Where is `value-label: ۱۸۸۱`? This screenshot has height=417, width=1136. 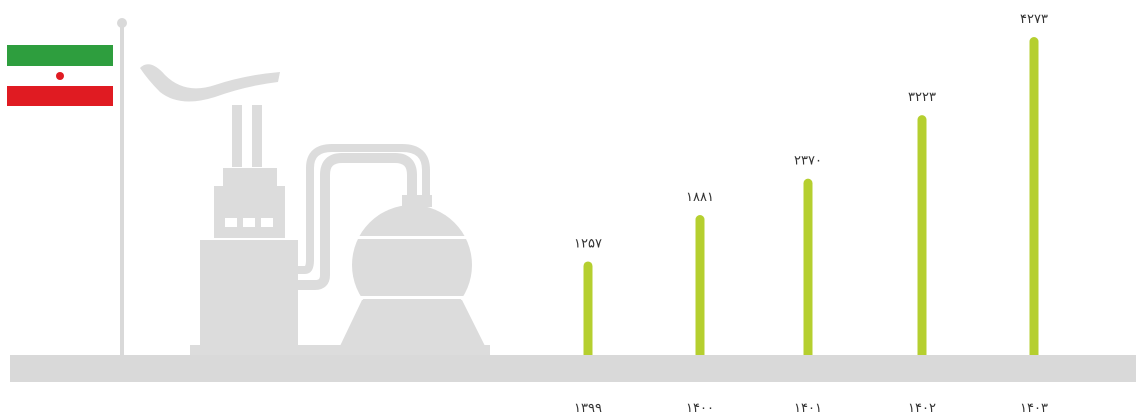
value-label: ۱۸۸۱ is located at coordinates (700, 197).